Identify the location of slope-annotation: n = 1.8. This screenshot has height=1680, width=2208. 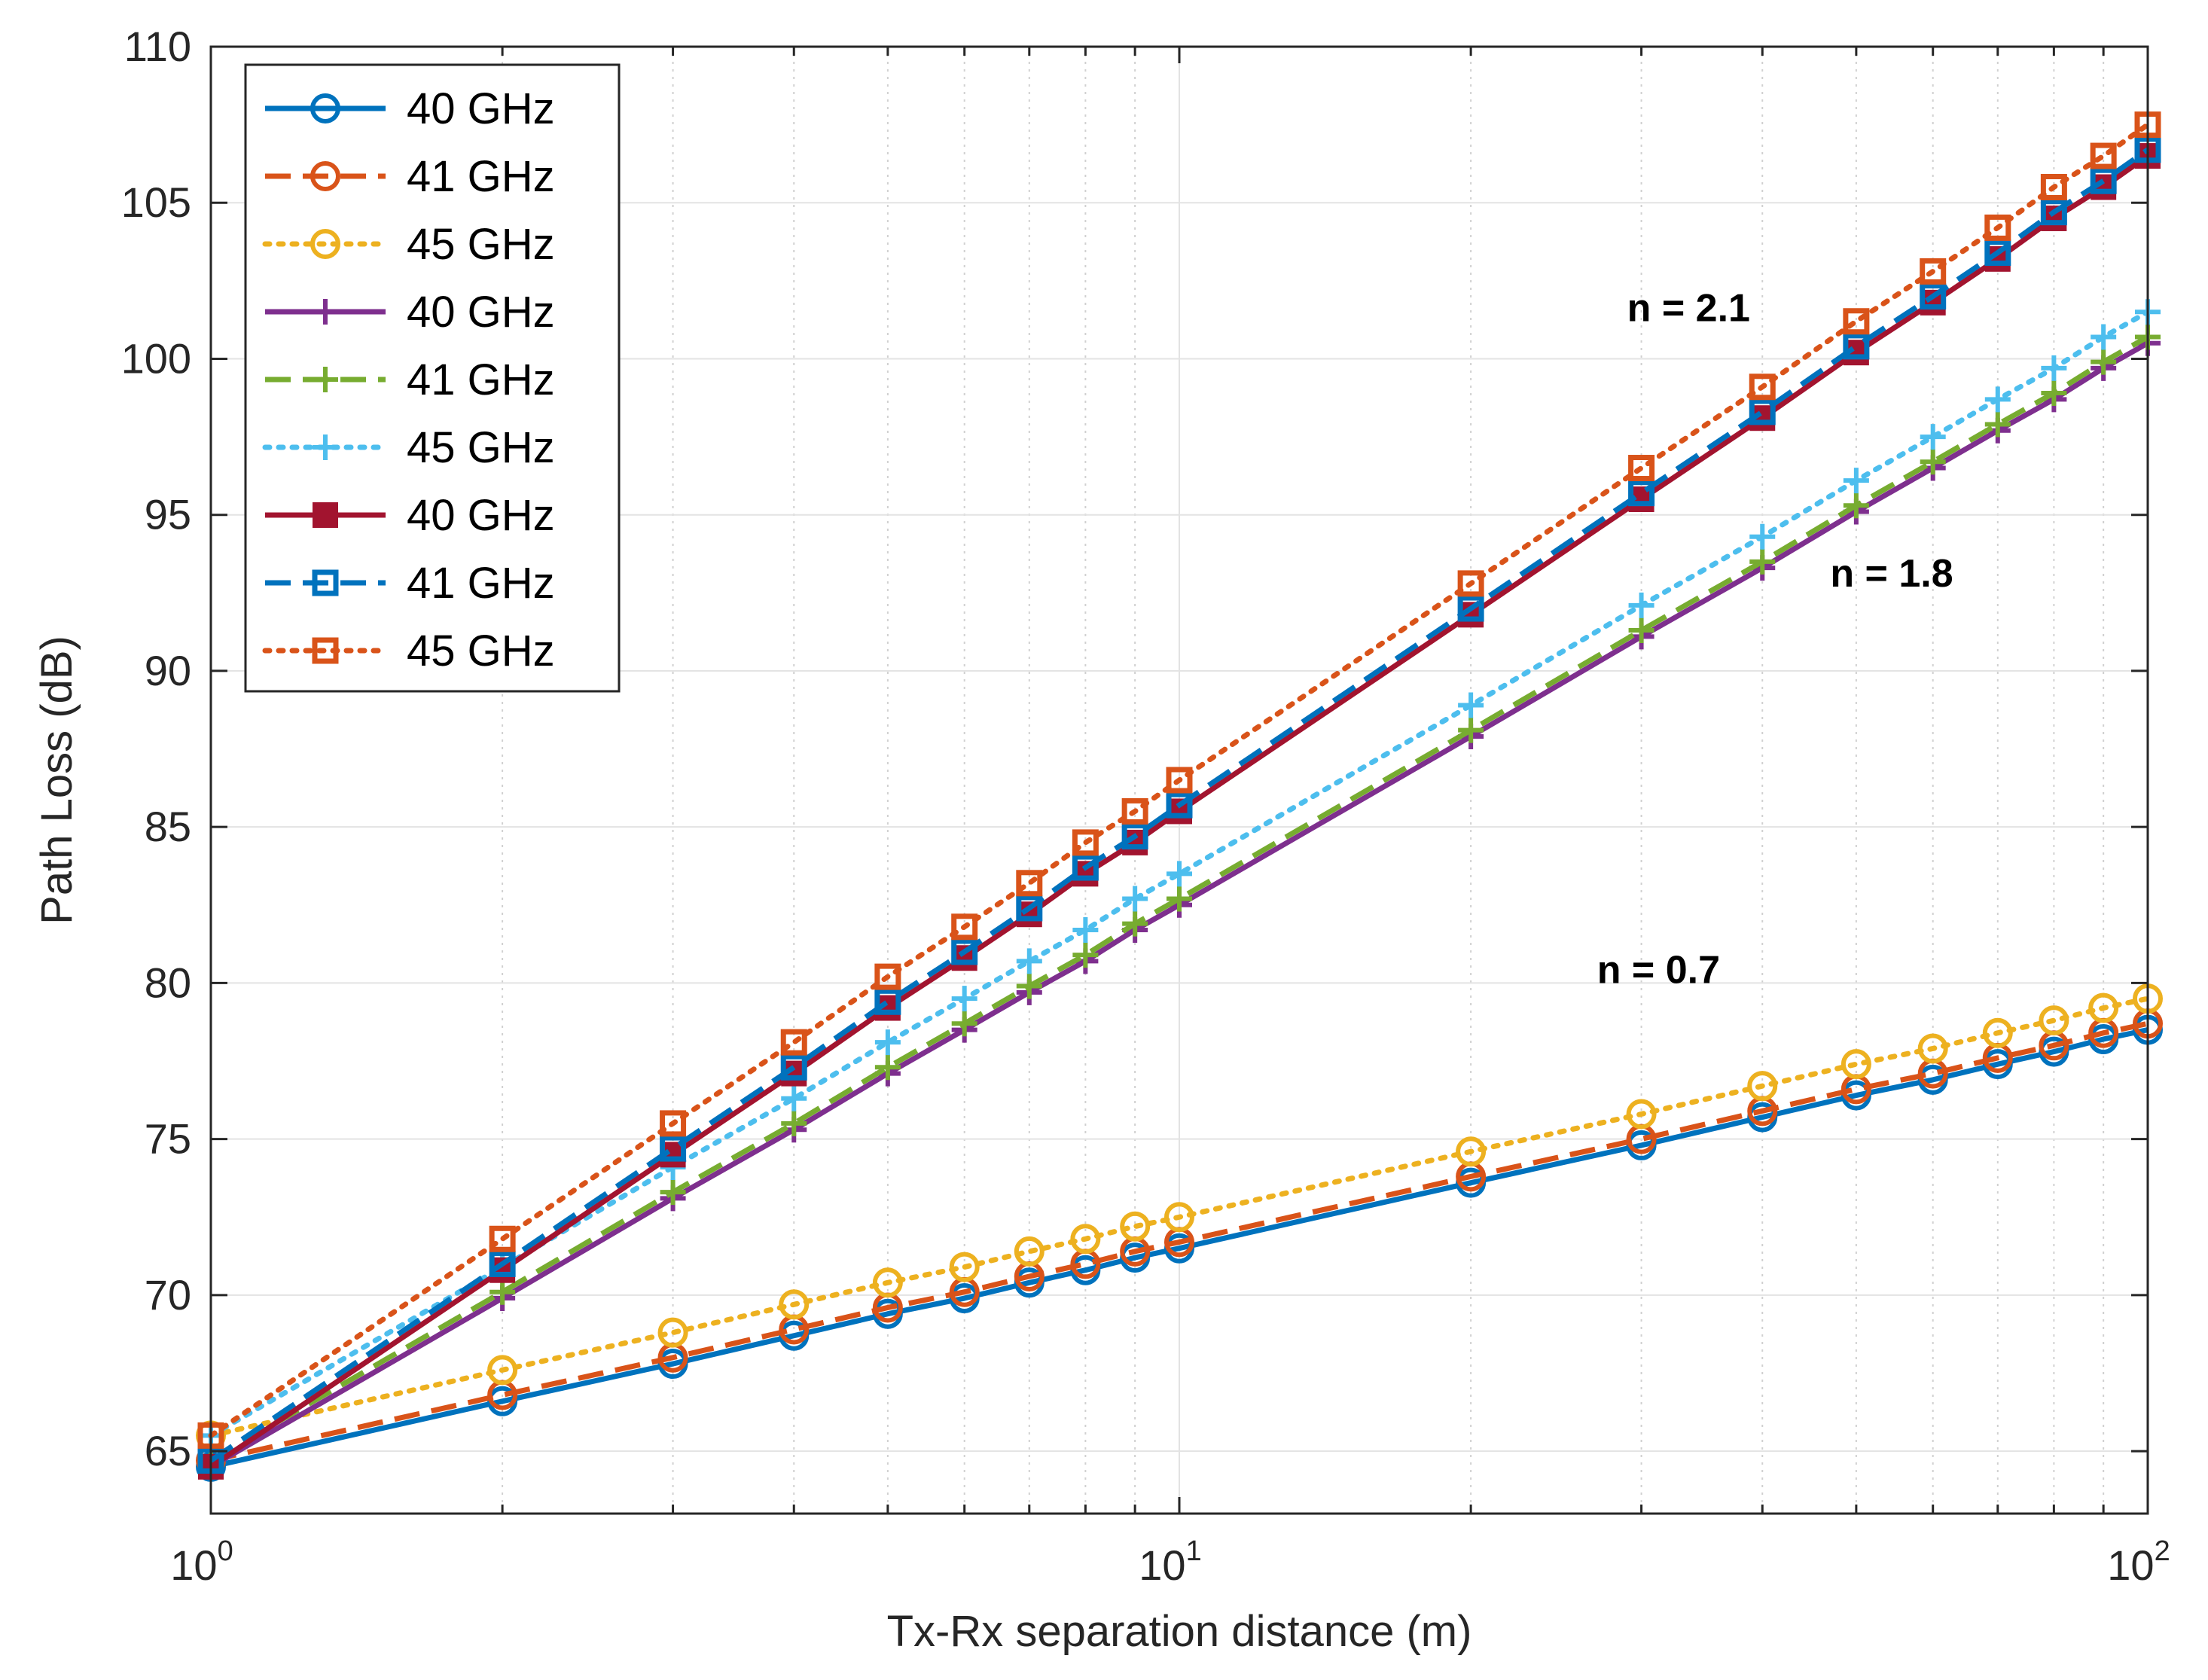
(1891, 574).